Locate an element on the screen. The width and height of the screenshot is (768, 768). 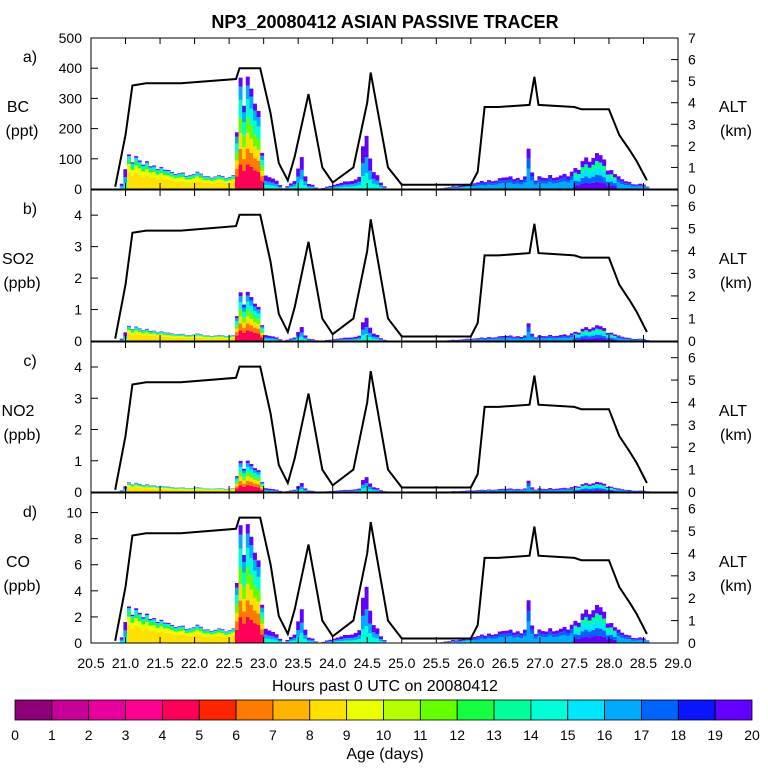
alt-tick-label: 4 is located at coordinates (692, 251).